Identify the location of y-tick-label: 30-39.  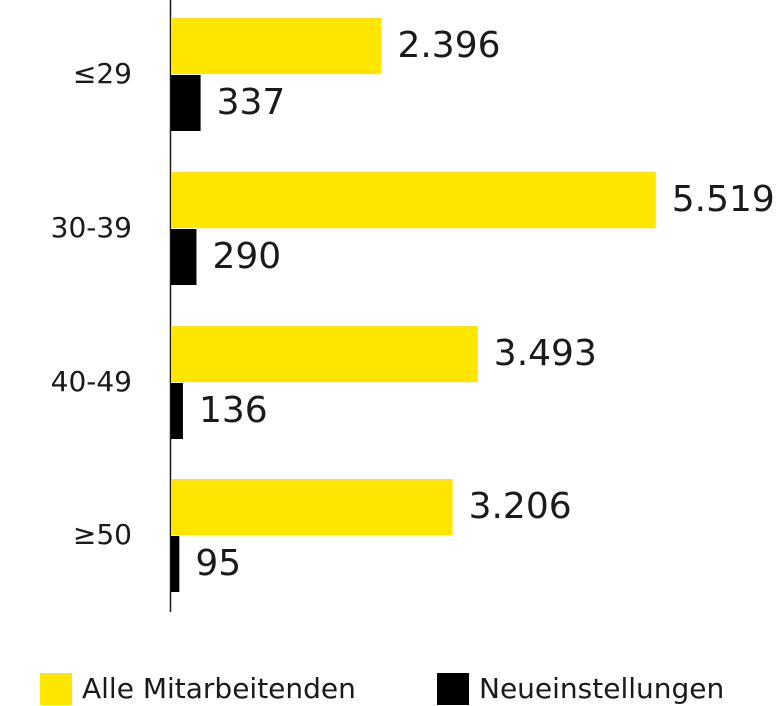
(91, 227).